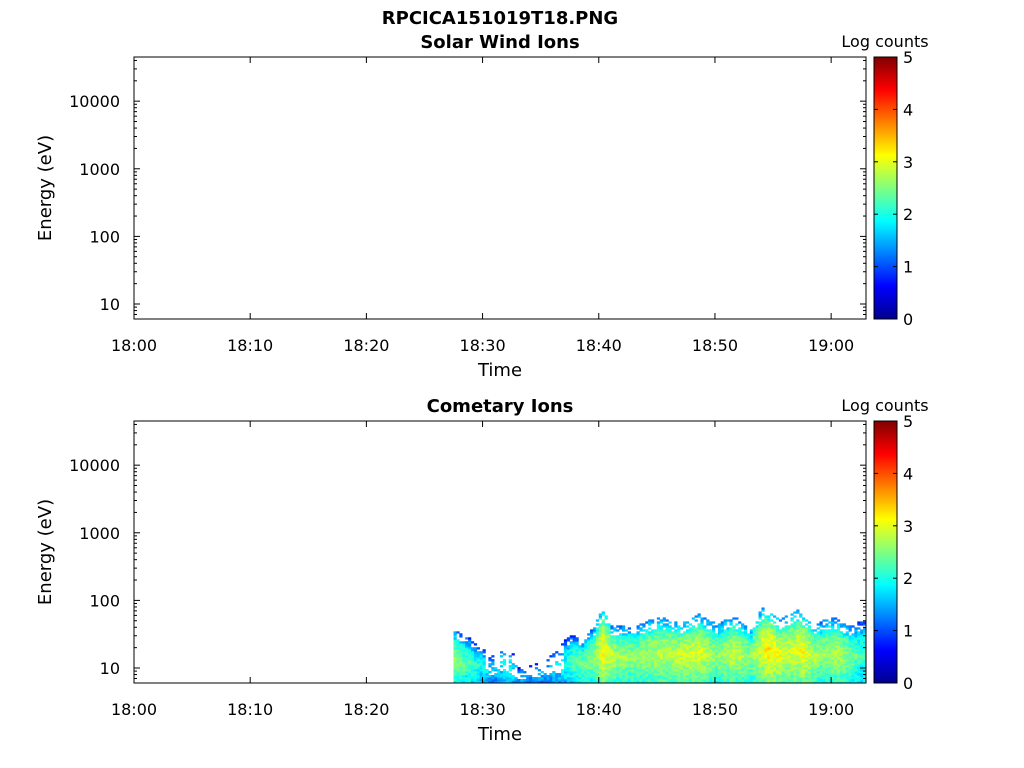  Describe the element at coordinates (715, 345) in the screenshot. I see `x-tick-label: 18:50` at that location.